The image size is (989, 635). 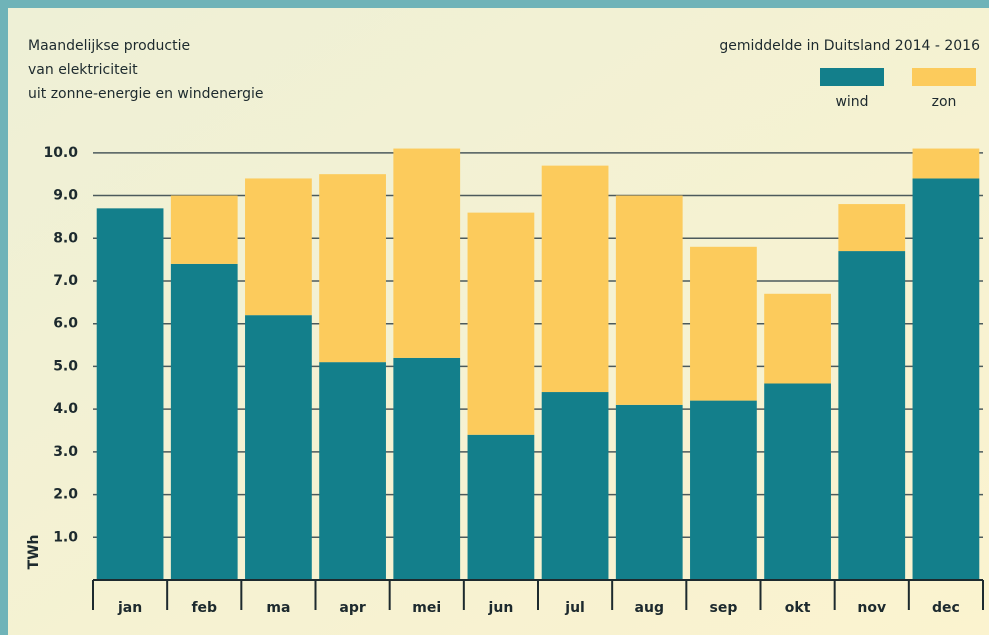 I want to click on legend-label: zon, so click(x=944, y=102).